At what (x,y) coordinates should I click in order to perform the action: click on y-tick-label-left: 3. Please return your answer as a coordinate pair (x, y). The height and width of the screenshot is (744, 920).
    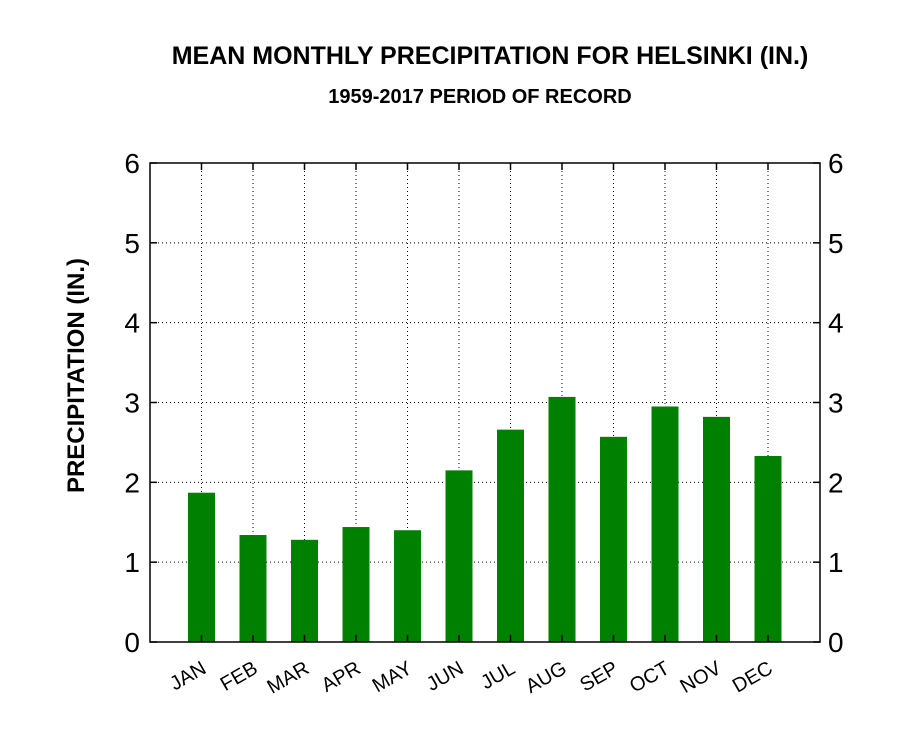
    Looking at the image, I should click on (132, 403).